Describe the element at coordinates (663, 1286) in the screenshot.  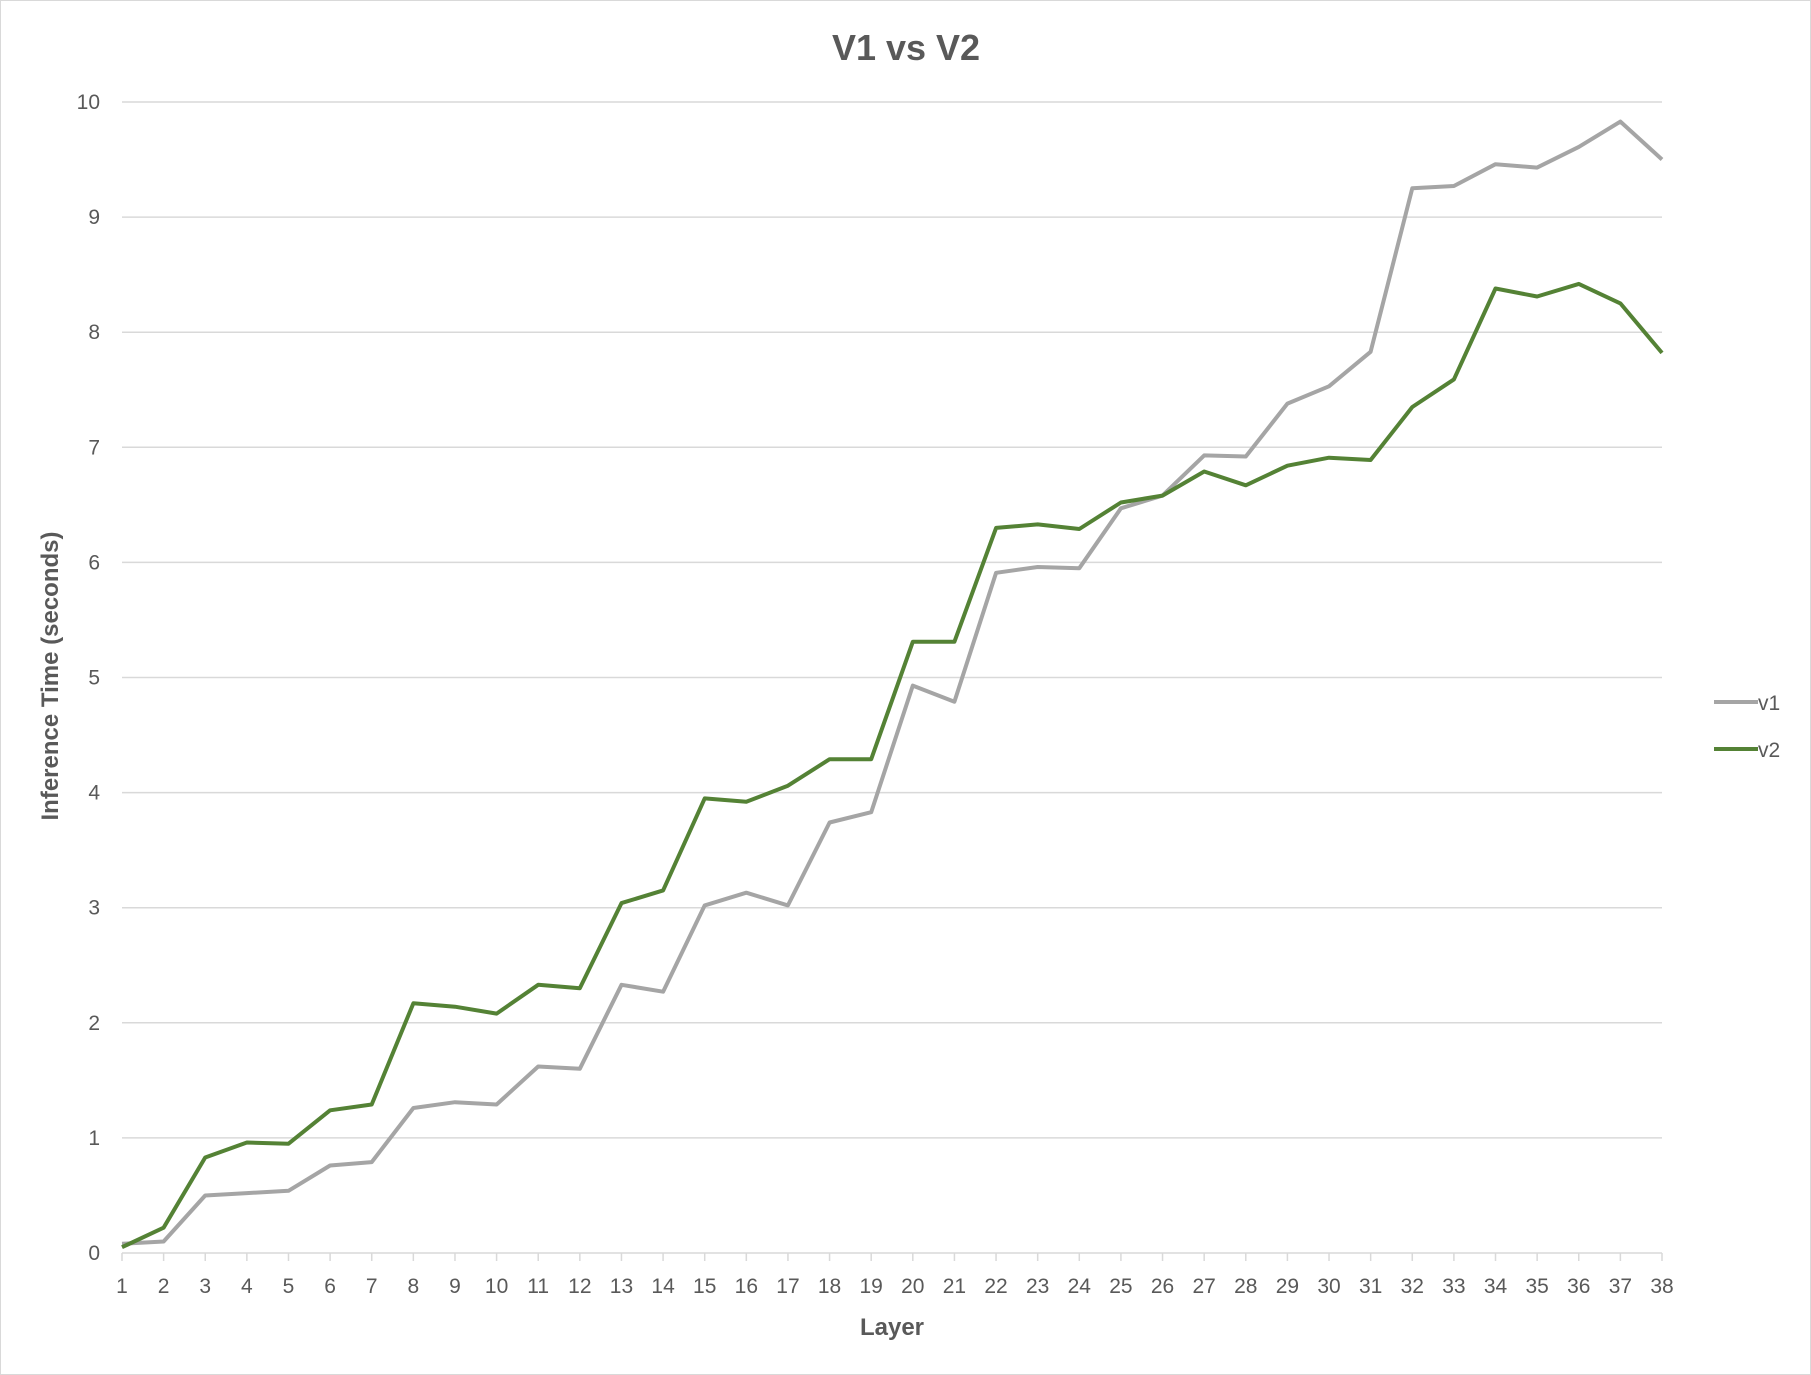
I see `x-tick-label: 14` at that location.